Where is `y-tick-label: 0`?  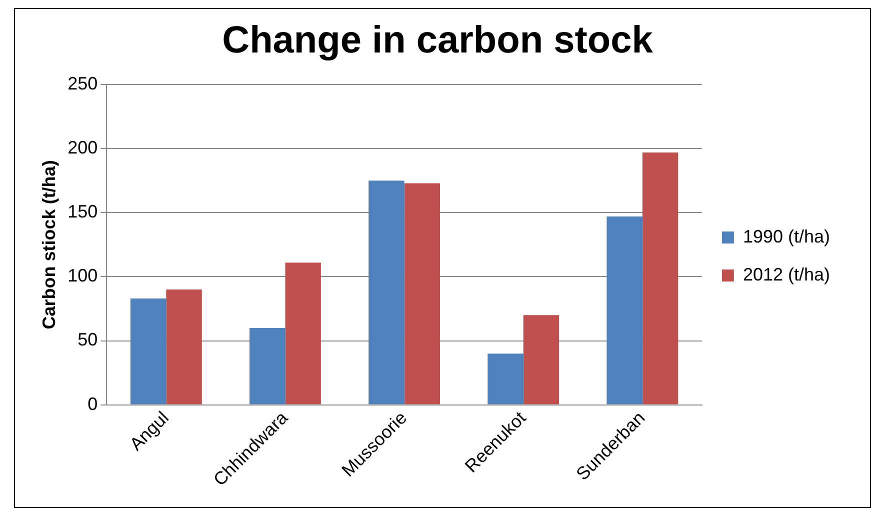 y-tick-label: 0 is located at coordinates (93, 404).